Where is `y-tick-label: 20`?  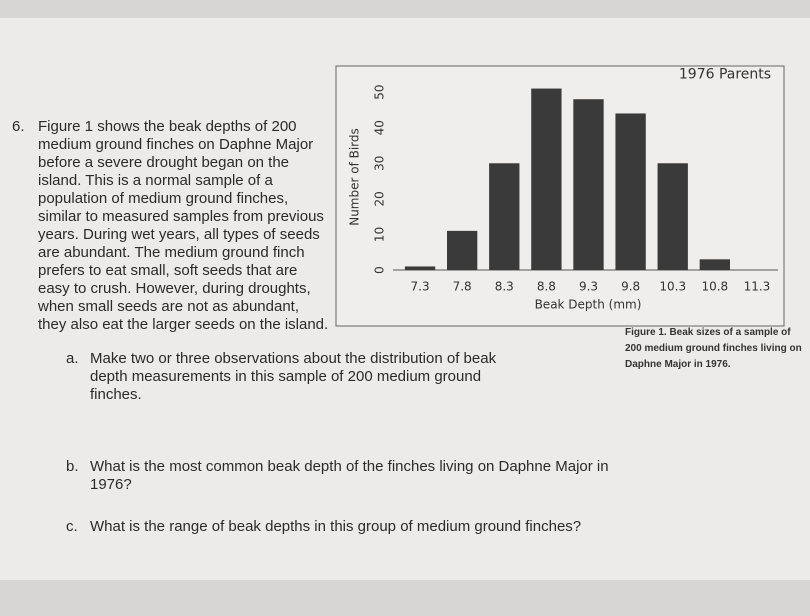 y-tick-label: 20 is located at coordinates (380, 198).